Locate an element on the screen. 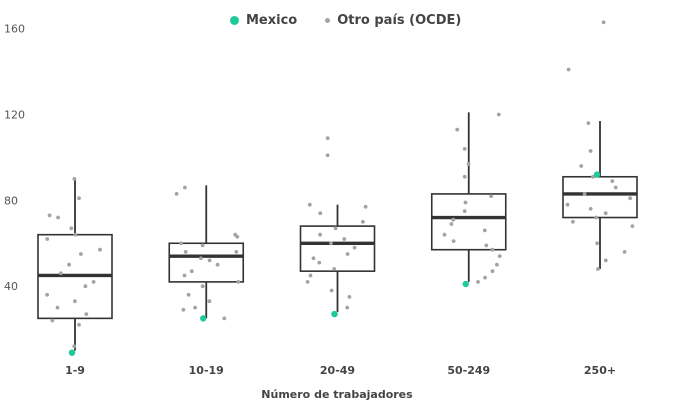  legend-label-other: Otro país (OCDE) is located at coordinates (399, 20).